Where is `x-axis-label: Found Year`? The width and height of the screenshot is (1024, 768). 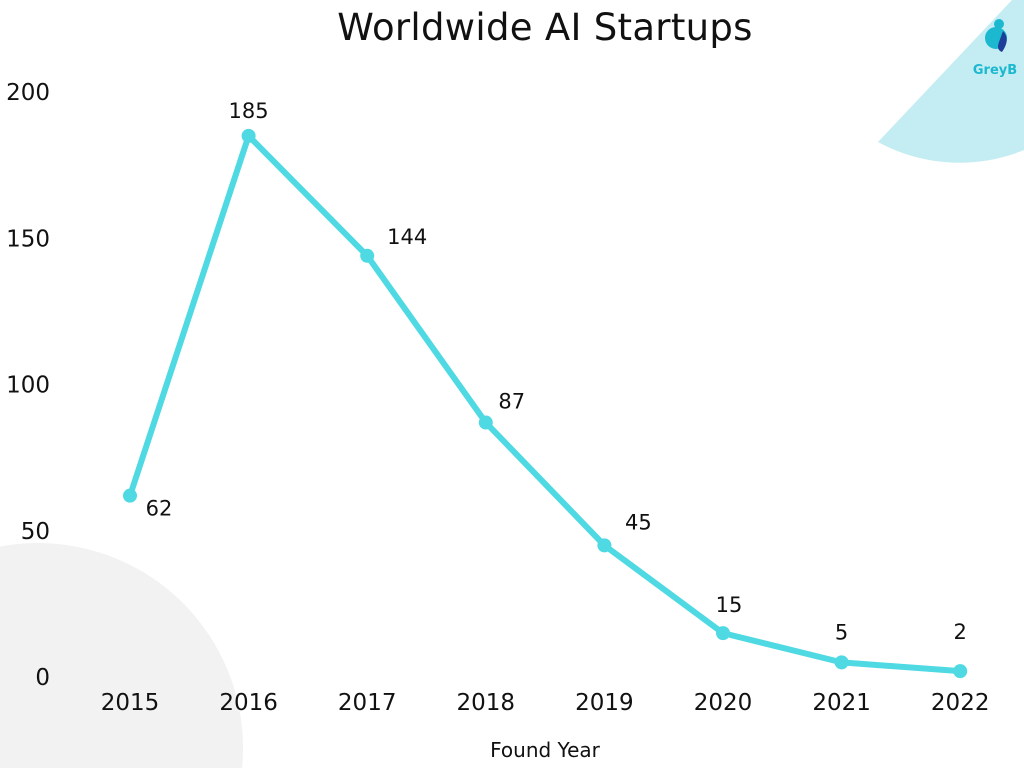 x-axis-label: Found Year is located at coordinates (545, 750).